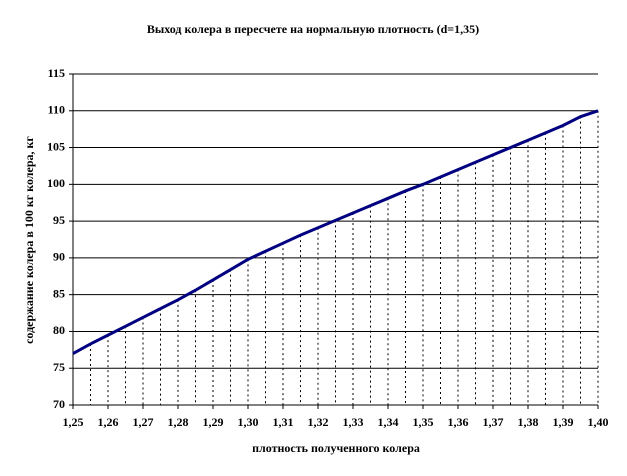 Image resolution: width=627 pixels, height=476 pixels. What do you see at coordinates (56, 146) in the screenshot?
I see `y-tick-label: 105` at bounding box center [56, 146].